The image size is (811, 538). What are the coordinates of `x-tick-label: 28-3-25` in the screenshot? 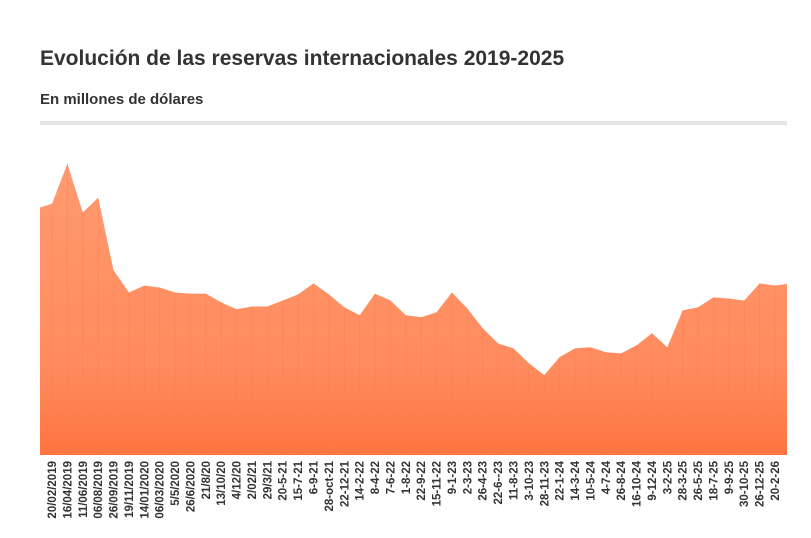 It's located at (684, 480).